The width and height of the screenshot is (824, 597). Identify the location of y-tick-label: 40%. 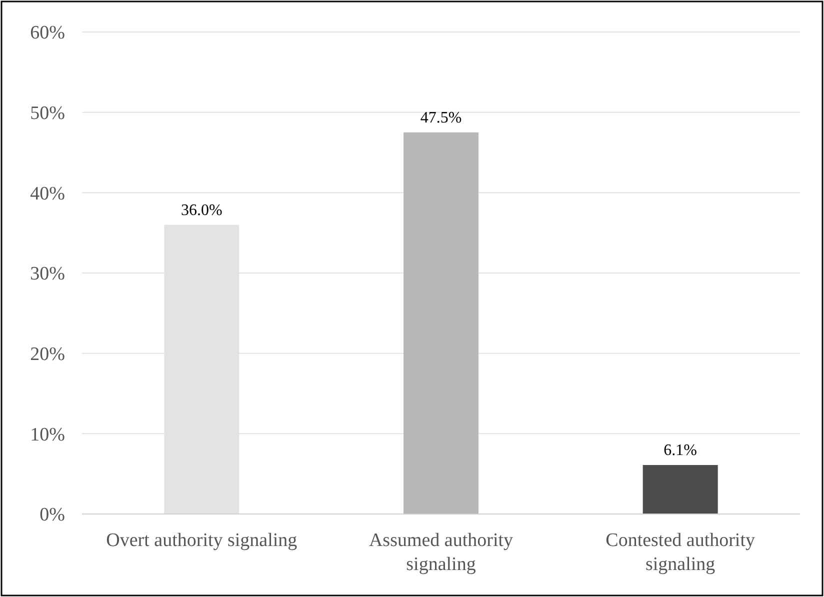
(48, 193).